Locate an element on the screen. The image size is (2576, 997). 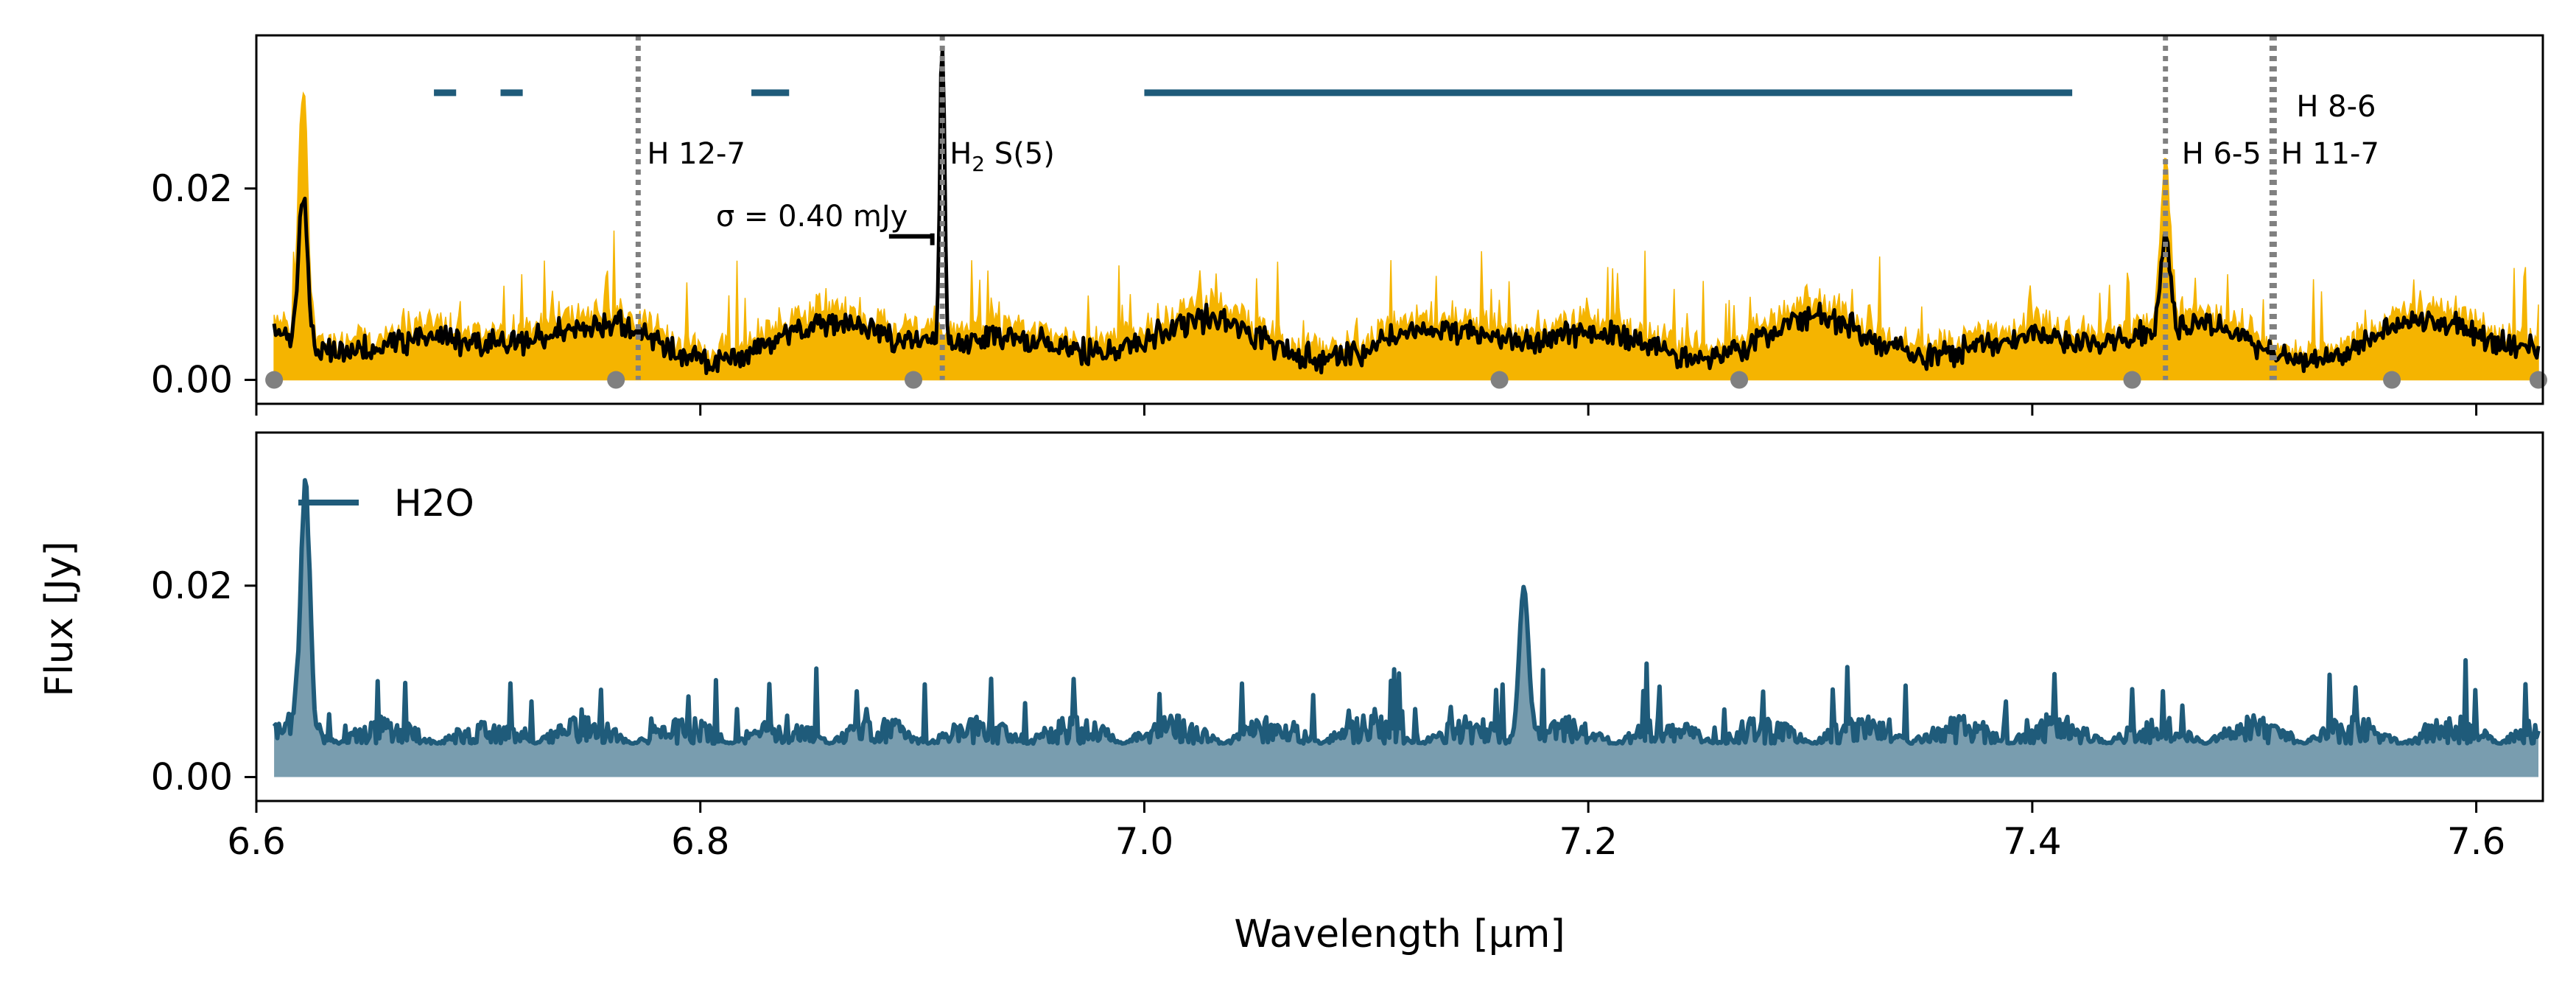
x-tick-label: 7.0 is located at coordinates (1144, 841).